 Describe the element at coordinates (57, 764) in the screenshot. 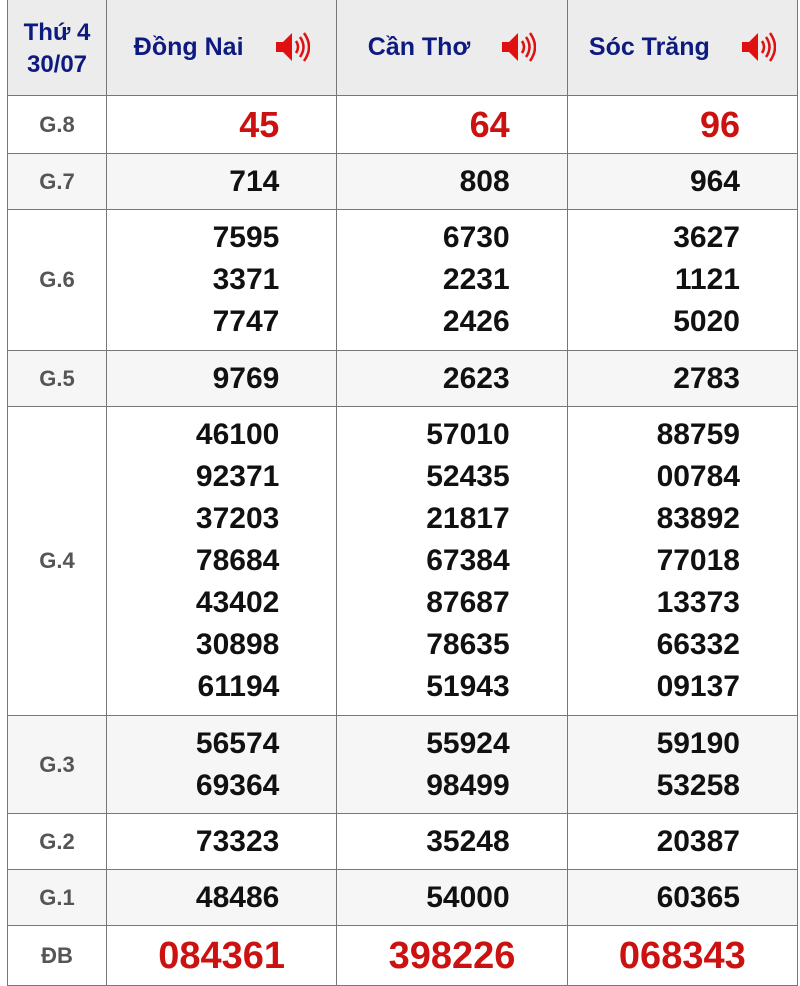

I see `prize-label: G.3` at that location.